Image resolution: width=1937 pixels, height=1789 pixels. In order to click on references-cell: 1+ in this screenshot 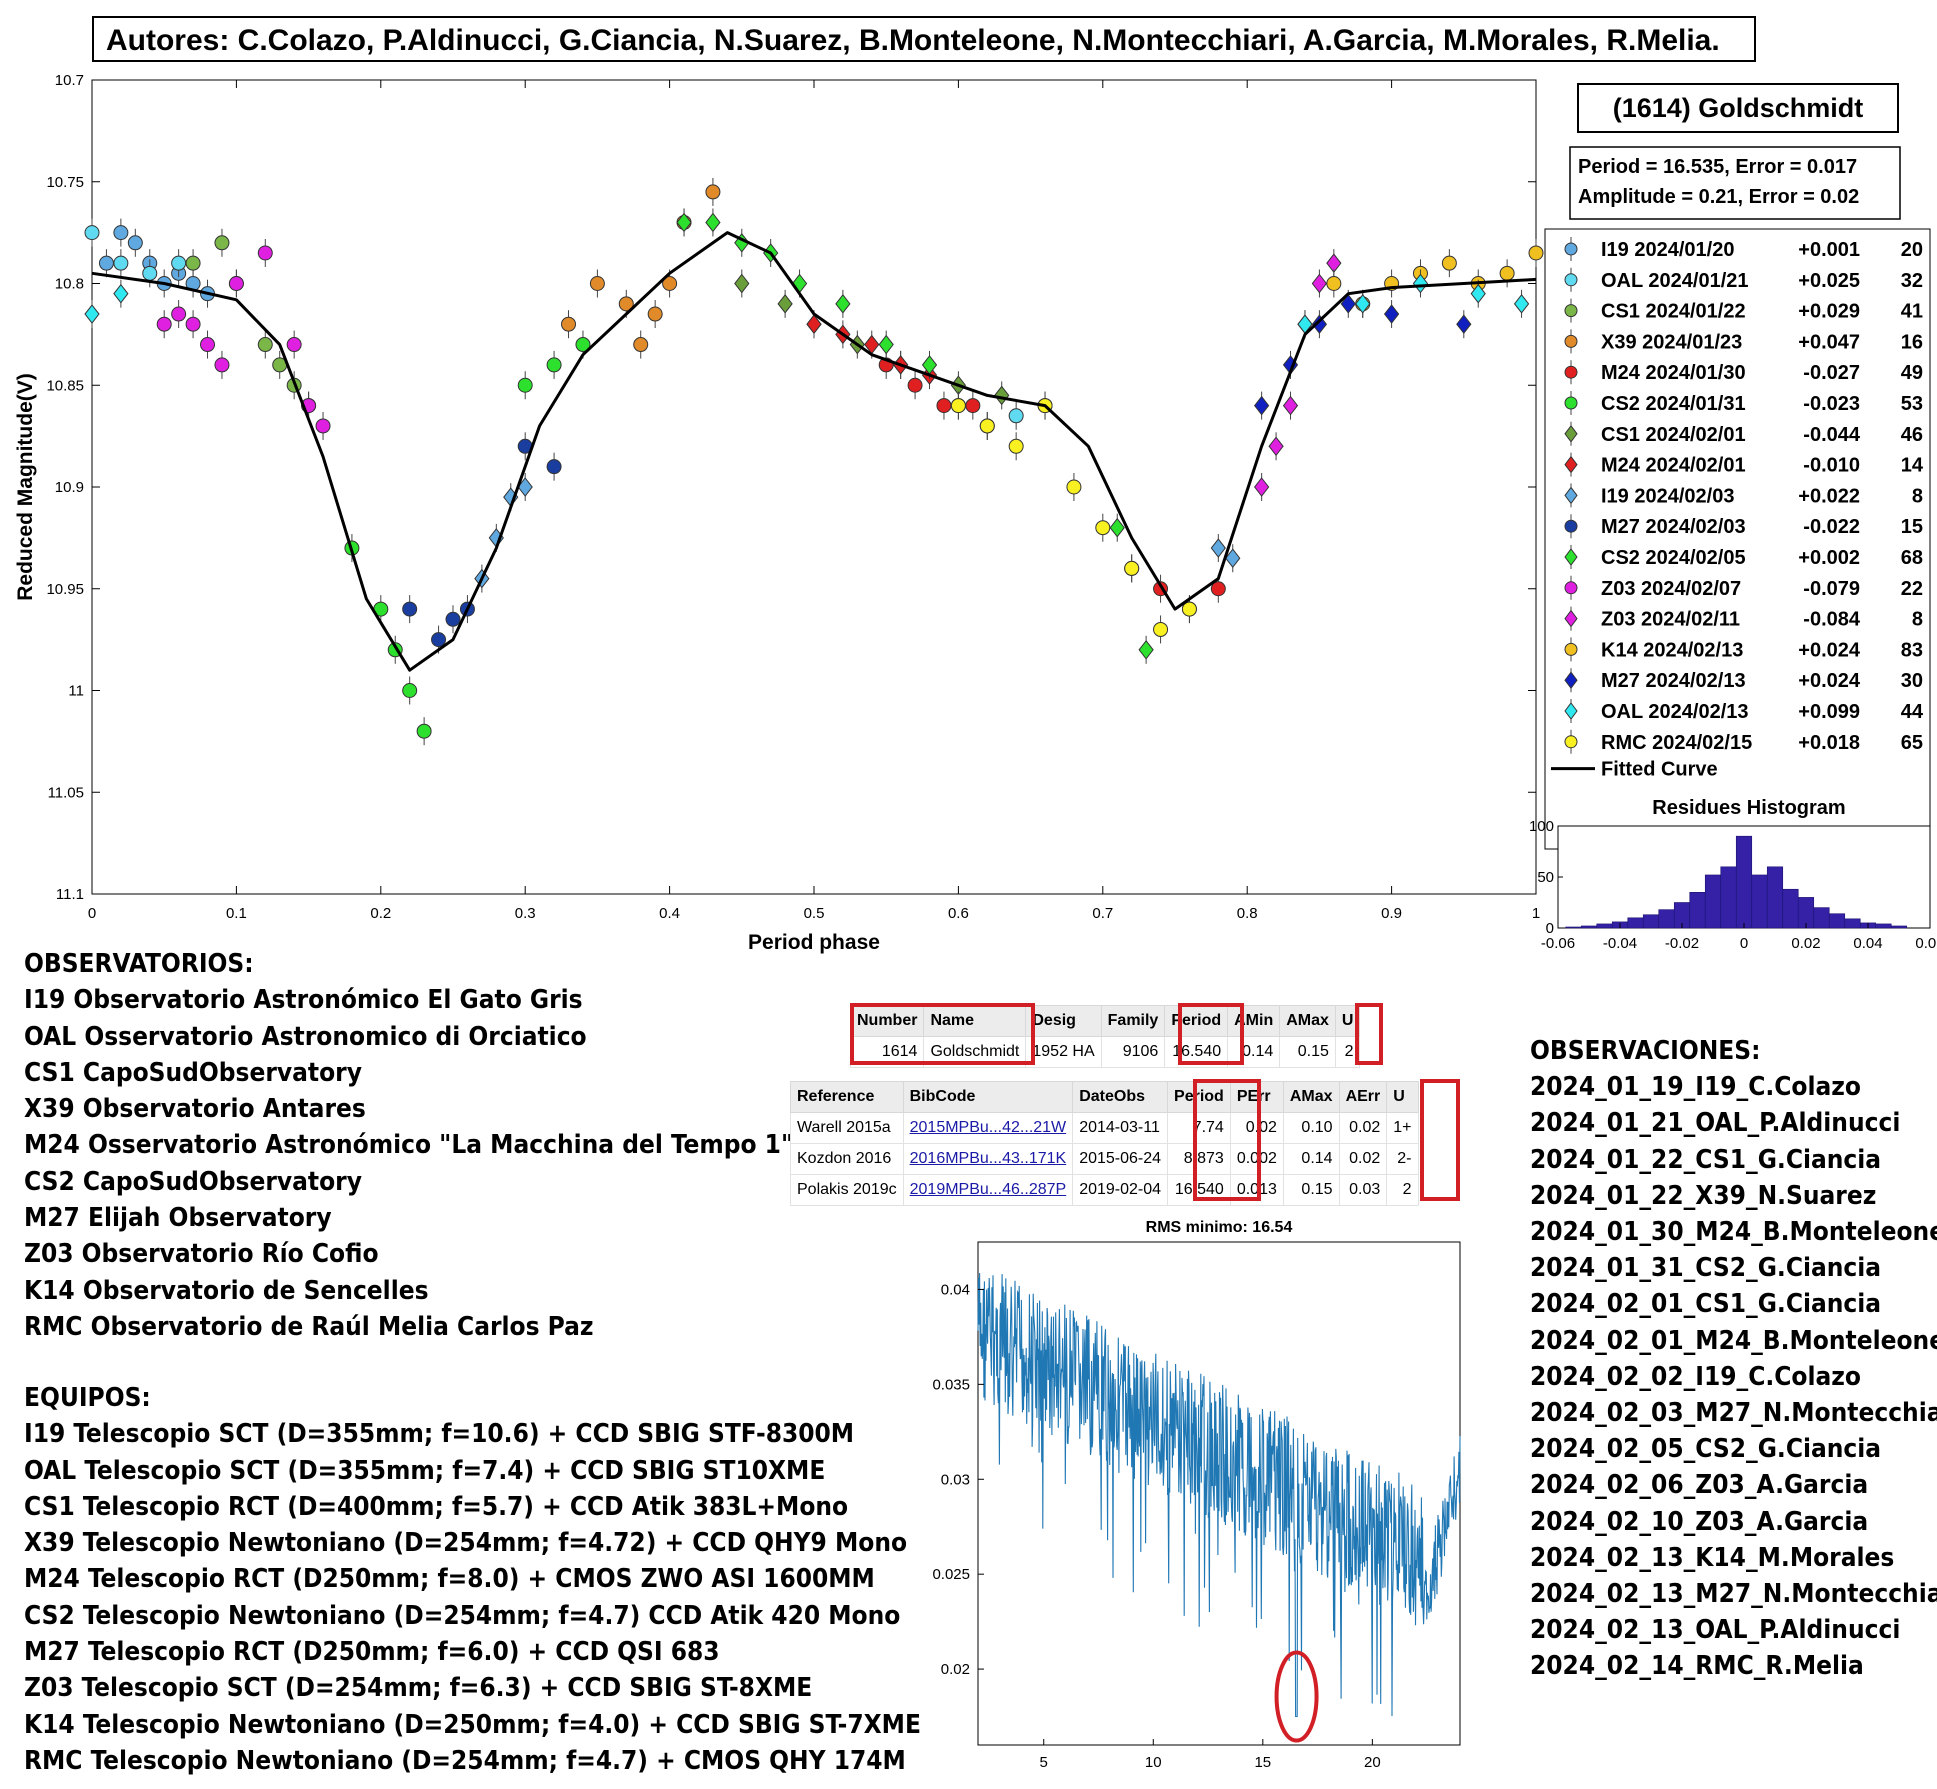, I will do `click(1402, 1128)`.